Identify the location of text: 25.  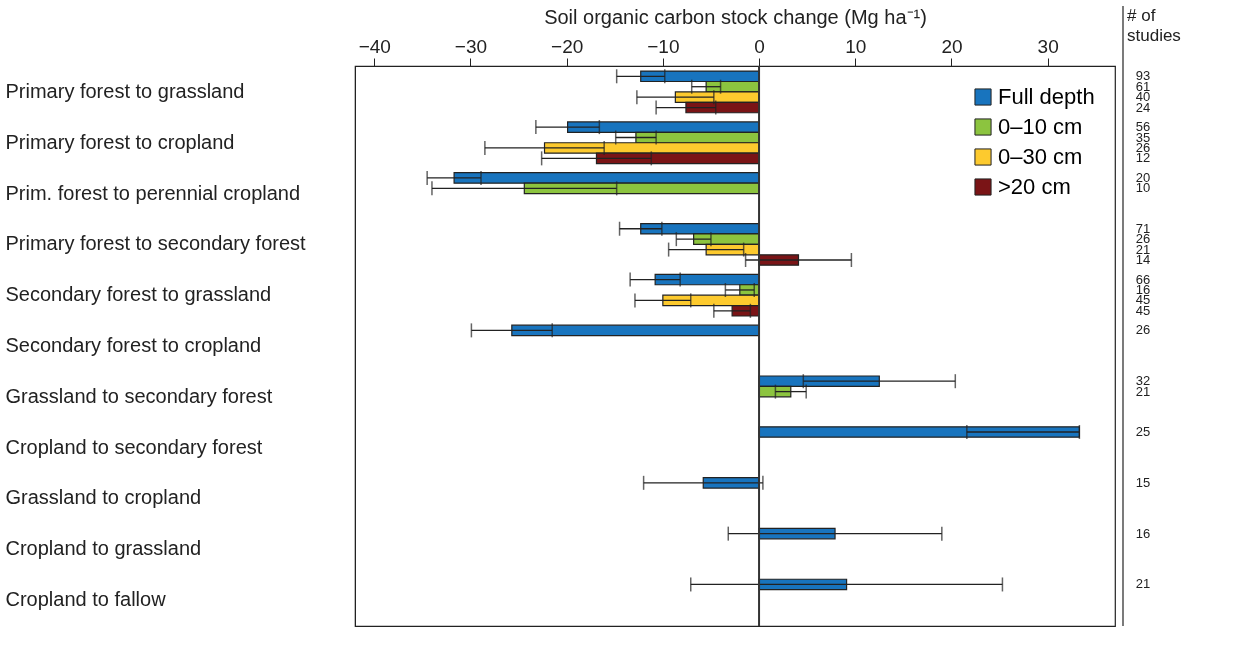
(1143, 432).